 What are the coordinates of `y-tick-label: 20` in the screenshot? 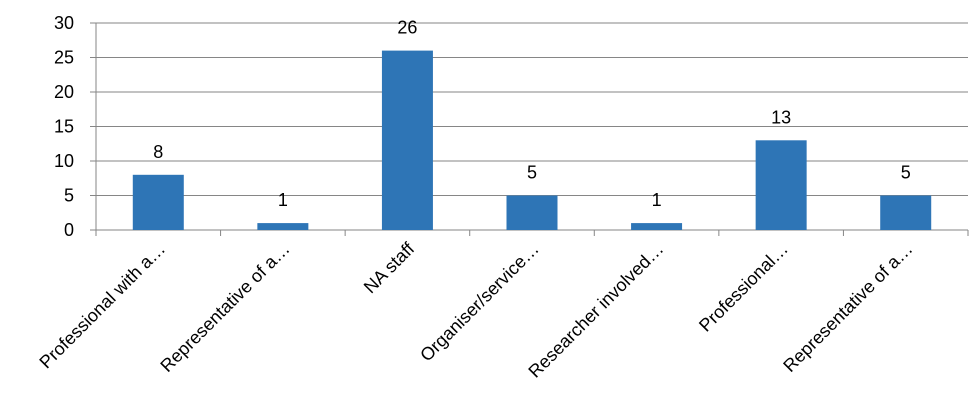 It's located at (64, 92).